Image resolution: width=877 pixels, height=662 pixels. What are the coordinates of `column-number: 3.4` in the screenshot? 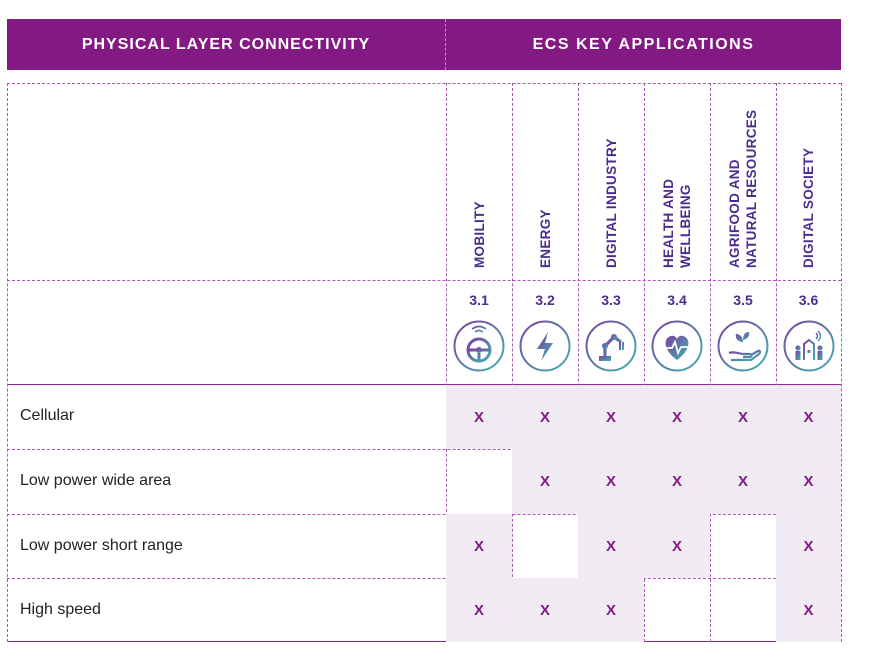 It's located at (677, 300).